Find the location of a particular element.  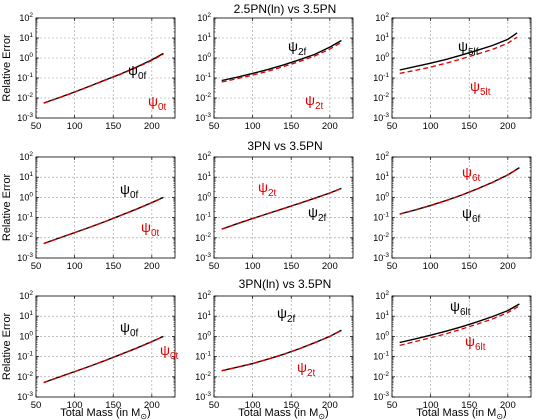

curve-label: ψ6f is located at coordinates (471, 215).